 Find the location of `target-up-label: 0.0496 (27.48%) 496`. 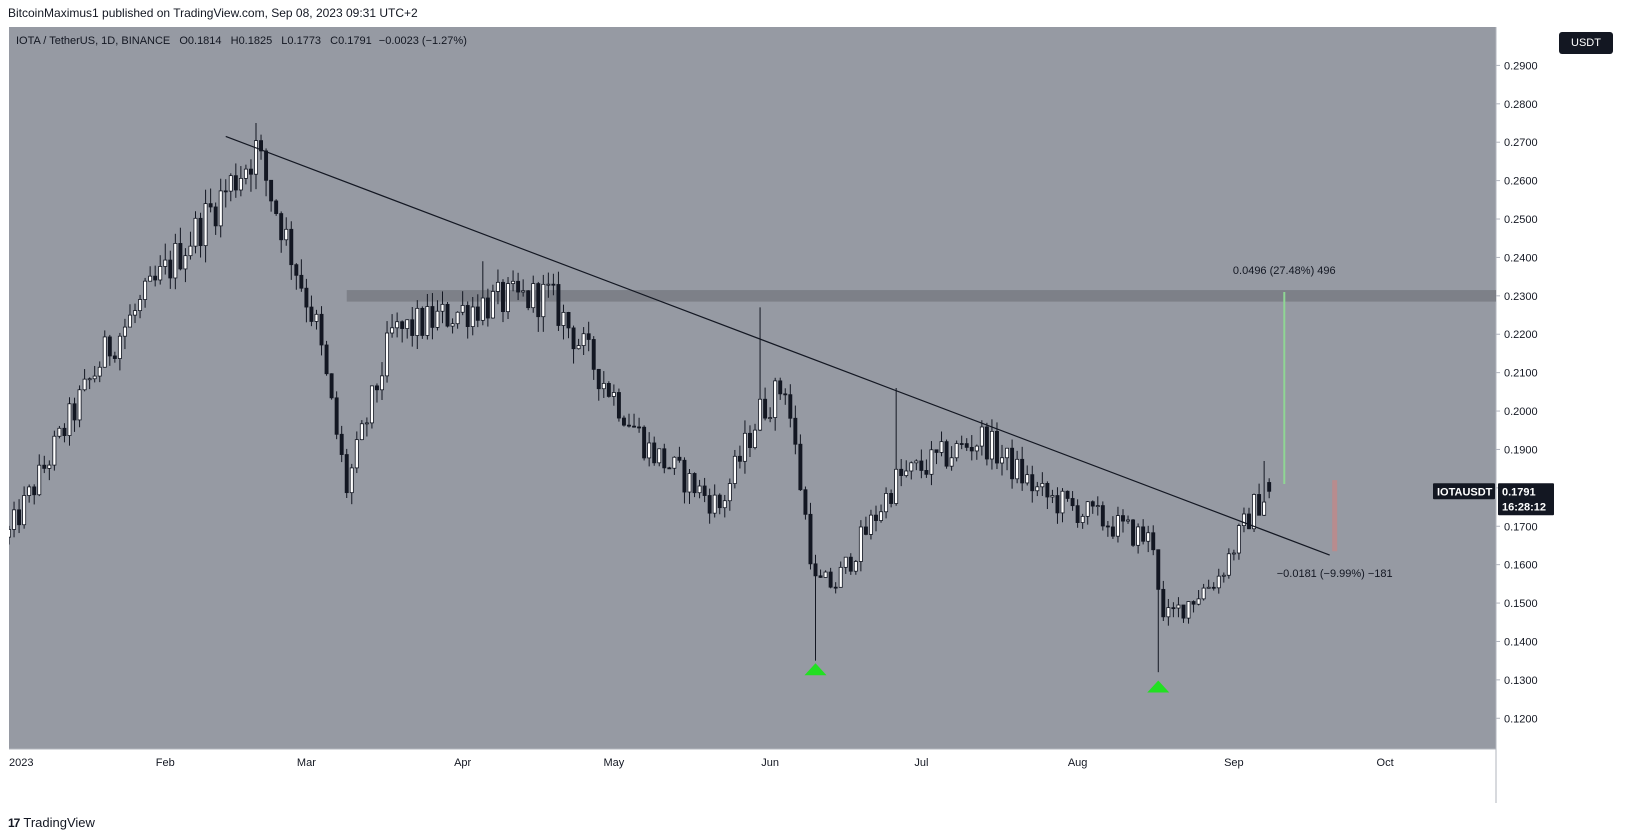

target-up-label: 0.0496 (27.48%) 496 is located at coordinates (1284, 271).